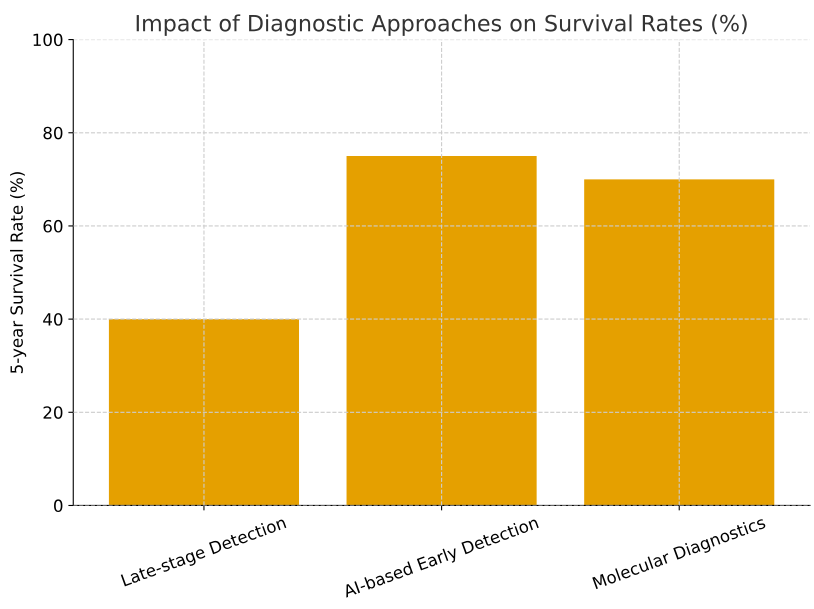  I want to click on y-tick-label: 0, so click(58, 505).